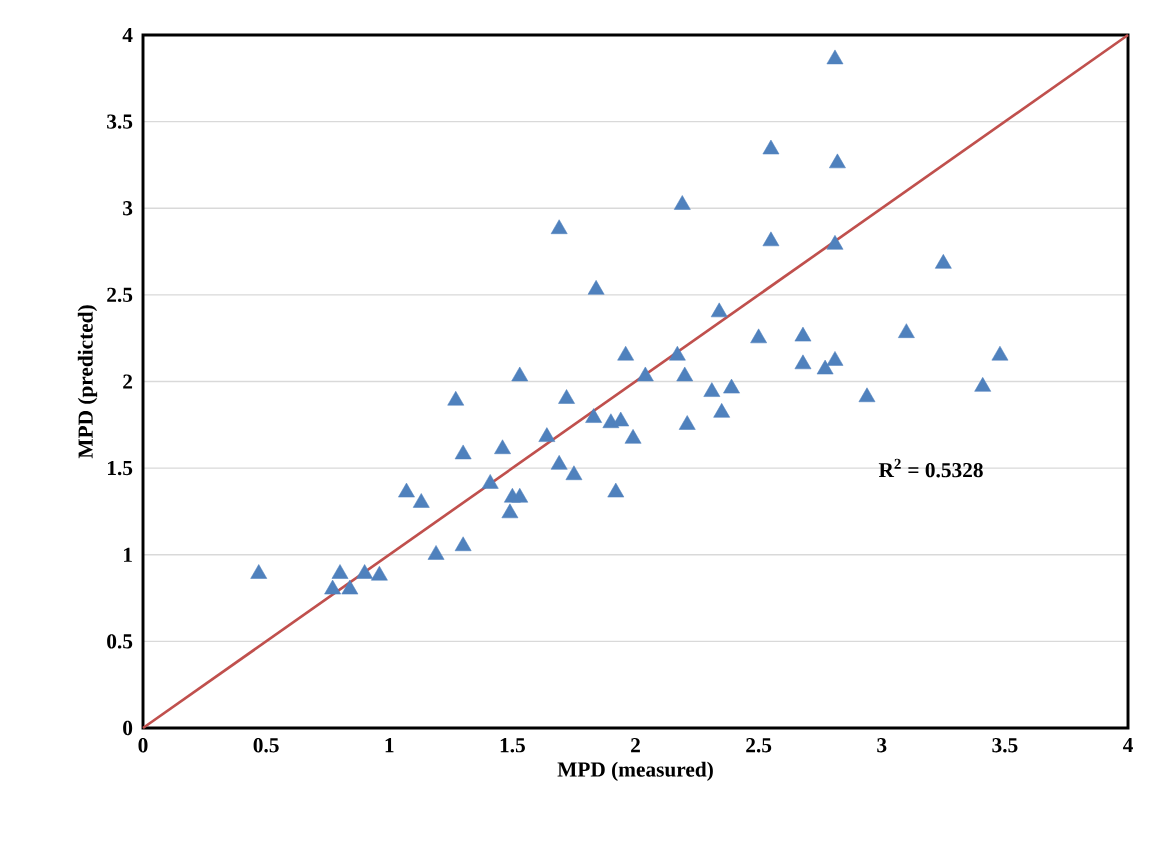 This screenshot has height=850, width=1159. I want to click on y-tick-label: 3.5, so click(120, 121).